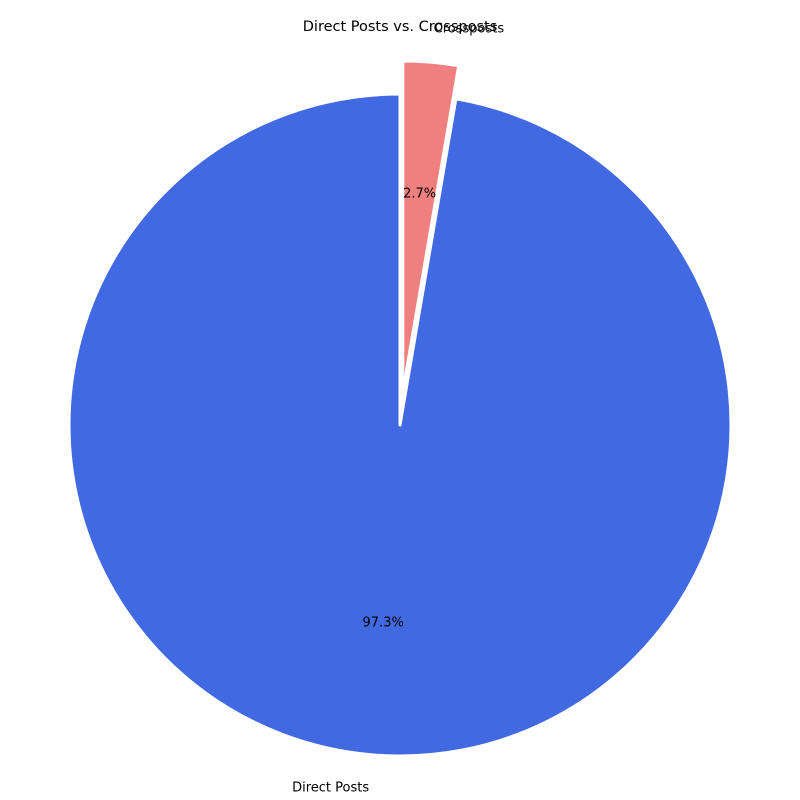 The image size is (800, 800). I want to click on slice-label-direct-posts: Direct Posts, so click(330, 787).